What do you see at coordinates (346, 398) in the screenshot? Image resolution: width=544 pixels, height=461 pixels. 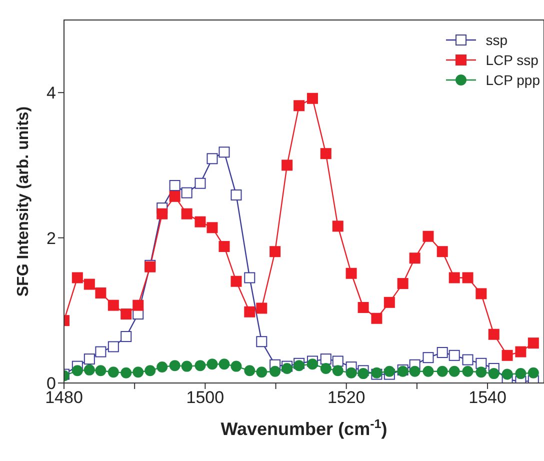 I see `x-tick-label: 1520` at bounding box center [346, 398].